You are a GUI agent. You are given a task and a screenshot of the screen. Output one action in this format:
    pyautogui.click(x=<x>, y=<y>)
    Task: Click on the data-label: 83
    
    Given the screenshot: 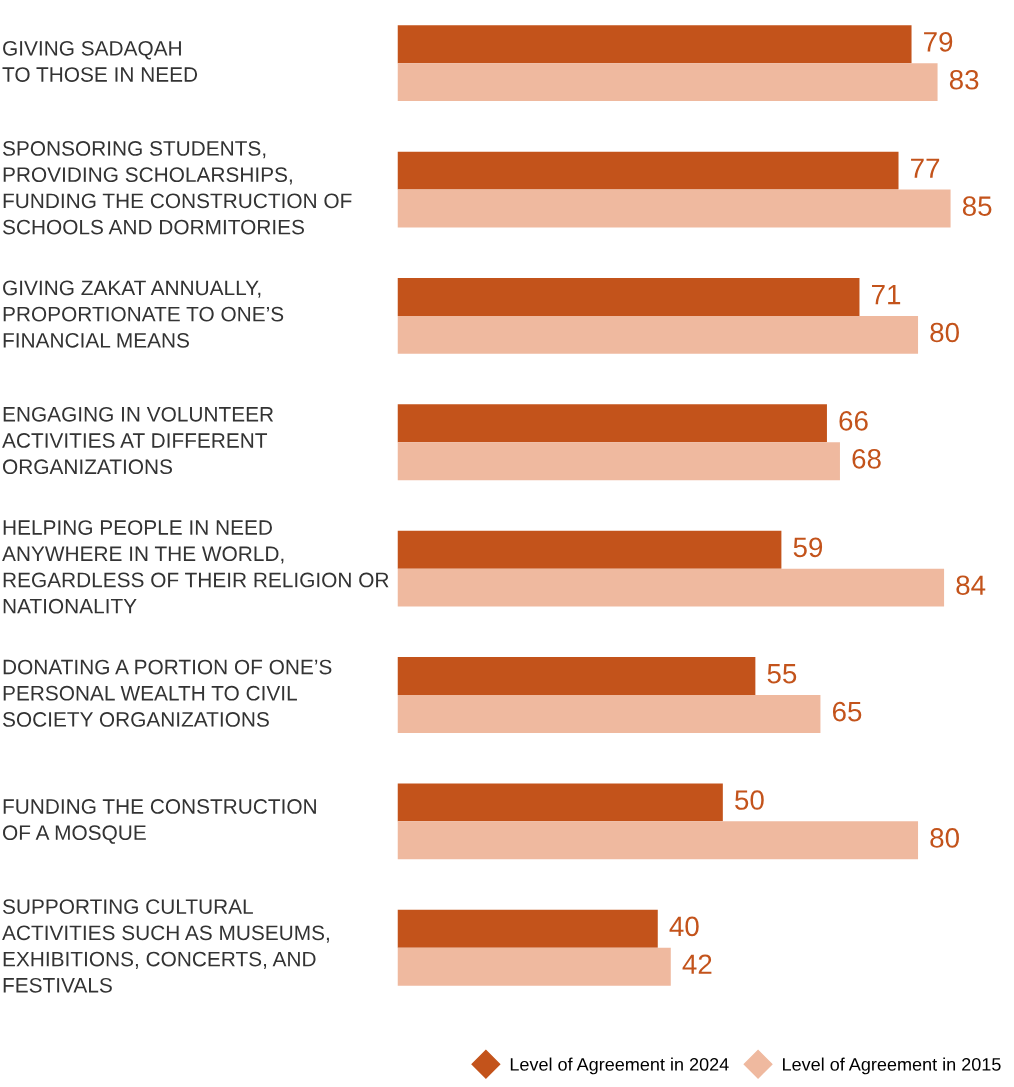 What is the action you would take?
    pyautogui.click(x=964, y=79)
    